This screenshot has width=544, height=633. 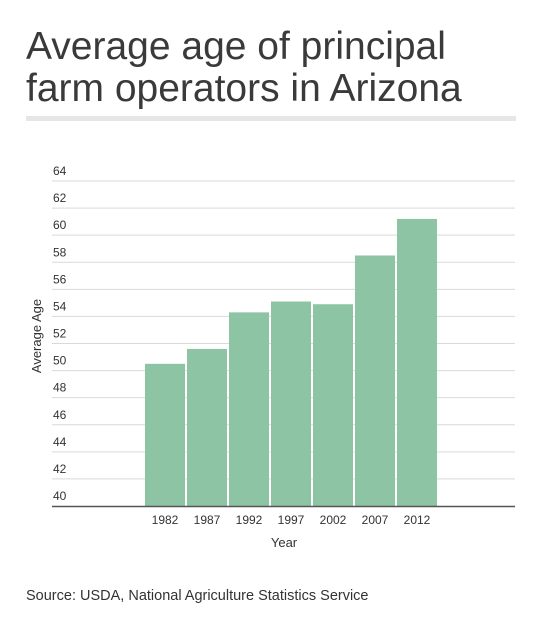 What do you see at coordinates (417, 520) in the screenshot?
I see `x-tick-label: 2012` at bounding box center [417, 520].